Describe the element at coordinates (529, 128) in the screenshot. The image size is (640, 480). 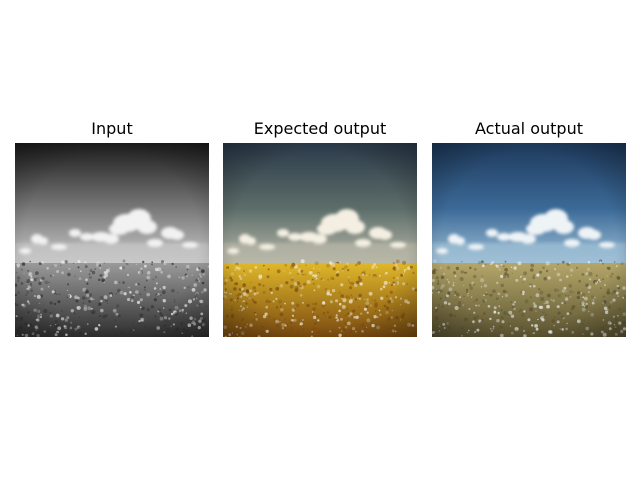
I see `panel-title-actual-output: Actual output` at that location.